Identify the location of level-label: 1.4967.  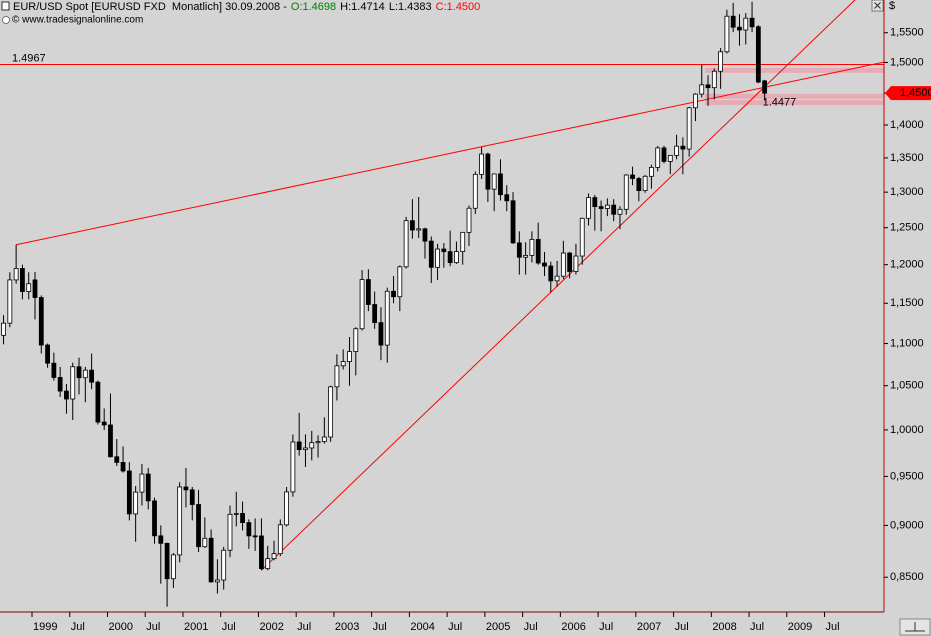
(29, 58).